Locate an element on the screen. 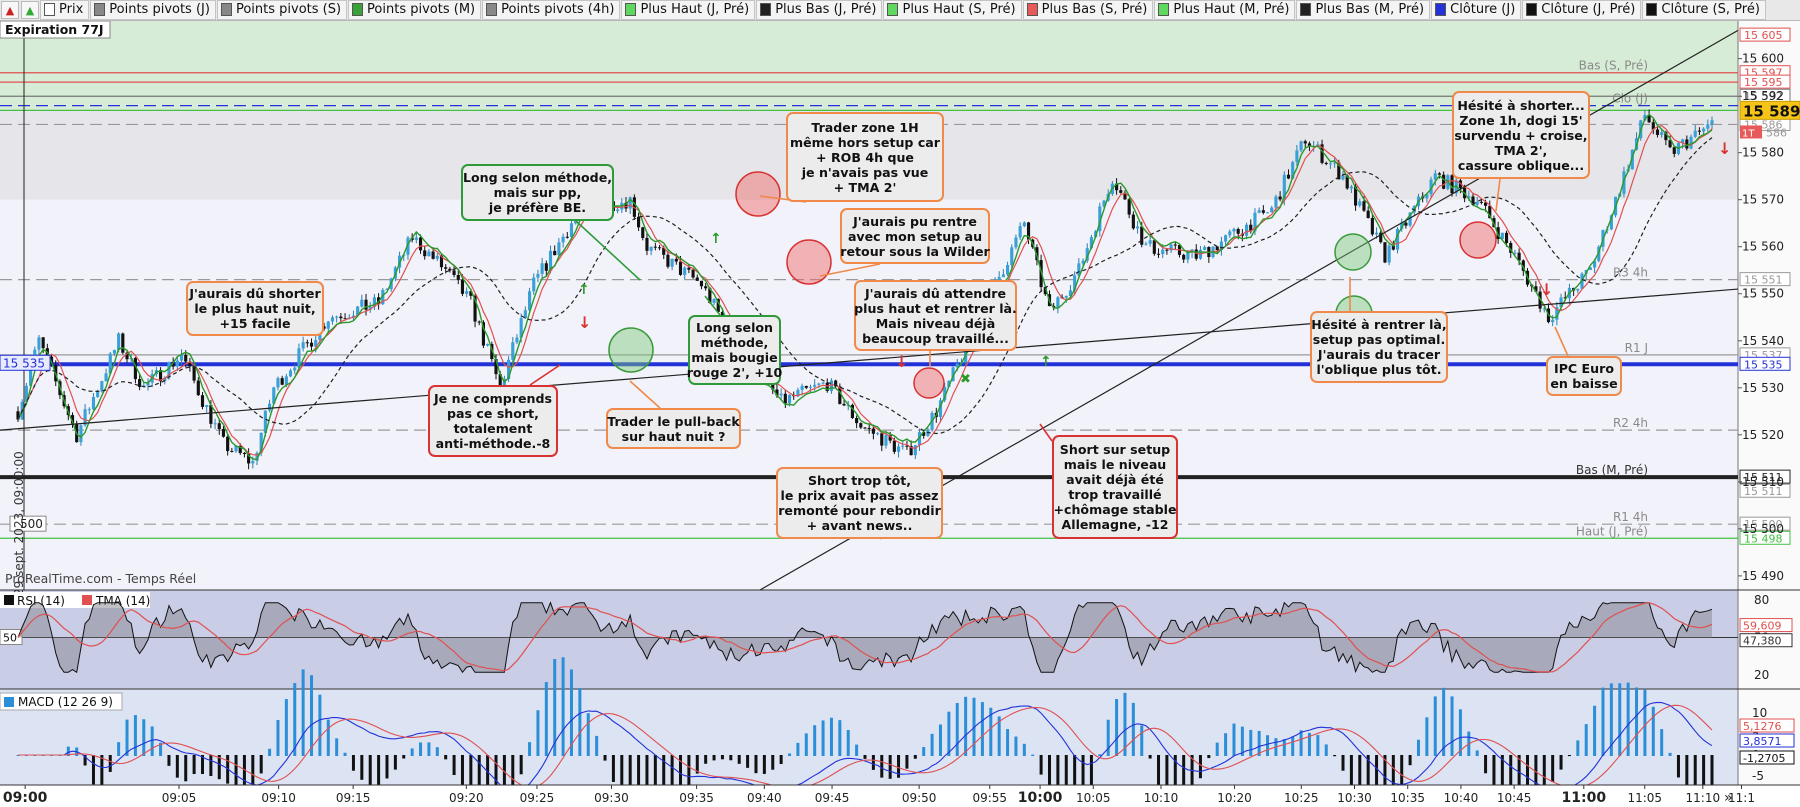 The height and width of the screenshot is (807, 1800). toolbar-item-3: Points pivots (S) is located at coordinates (282, 10).